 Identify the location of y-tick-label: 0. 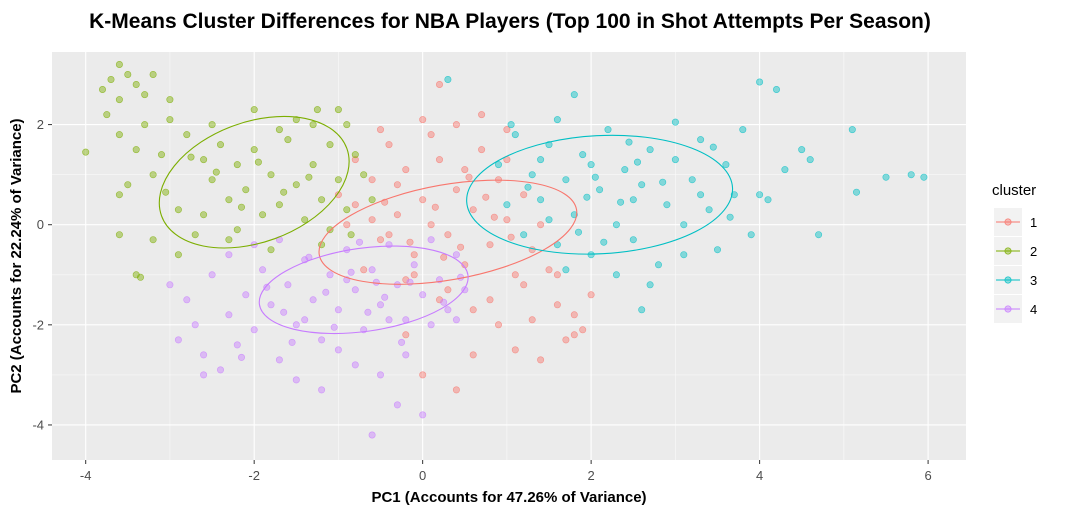
(40, 224).